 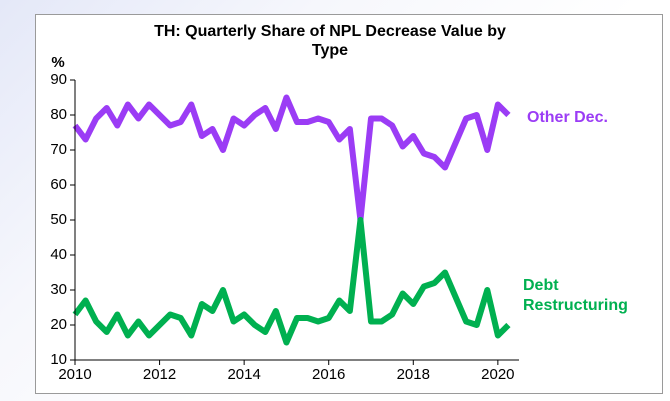 I want to click on y-tick-label: 30, so click(x=58, y=289).